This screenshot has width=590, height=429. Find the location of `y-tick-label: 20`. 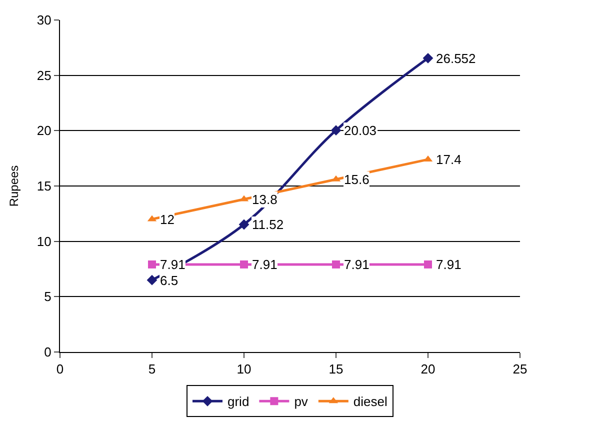

y-tick-label: 20 is located at coordinates (44, 130).